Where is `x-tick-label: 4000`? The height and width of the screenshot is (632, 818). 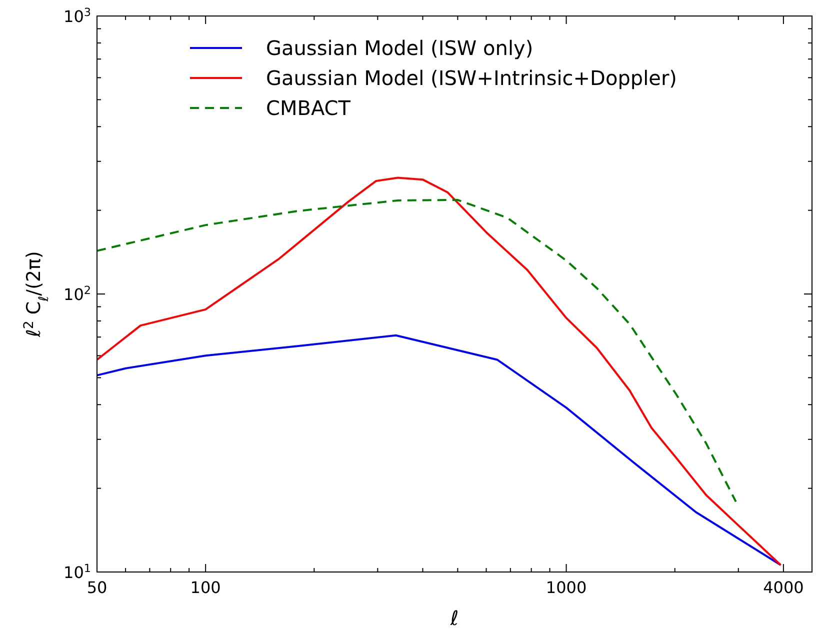 x-tick-label: 4000 is located at coordinates (783, 587).